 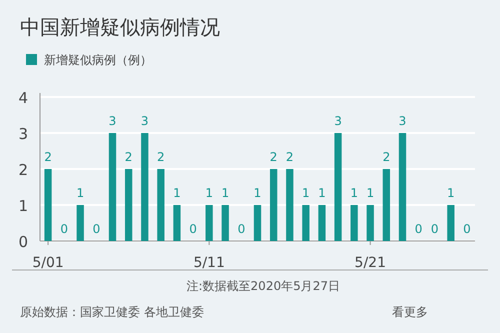 I want to click on y-tick-label: 1, so click(x=23, y=206).